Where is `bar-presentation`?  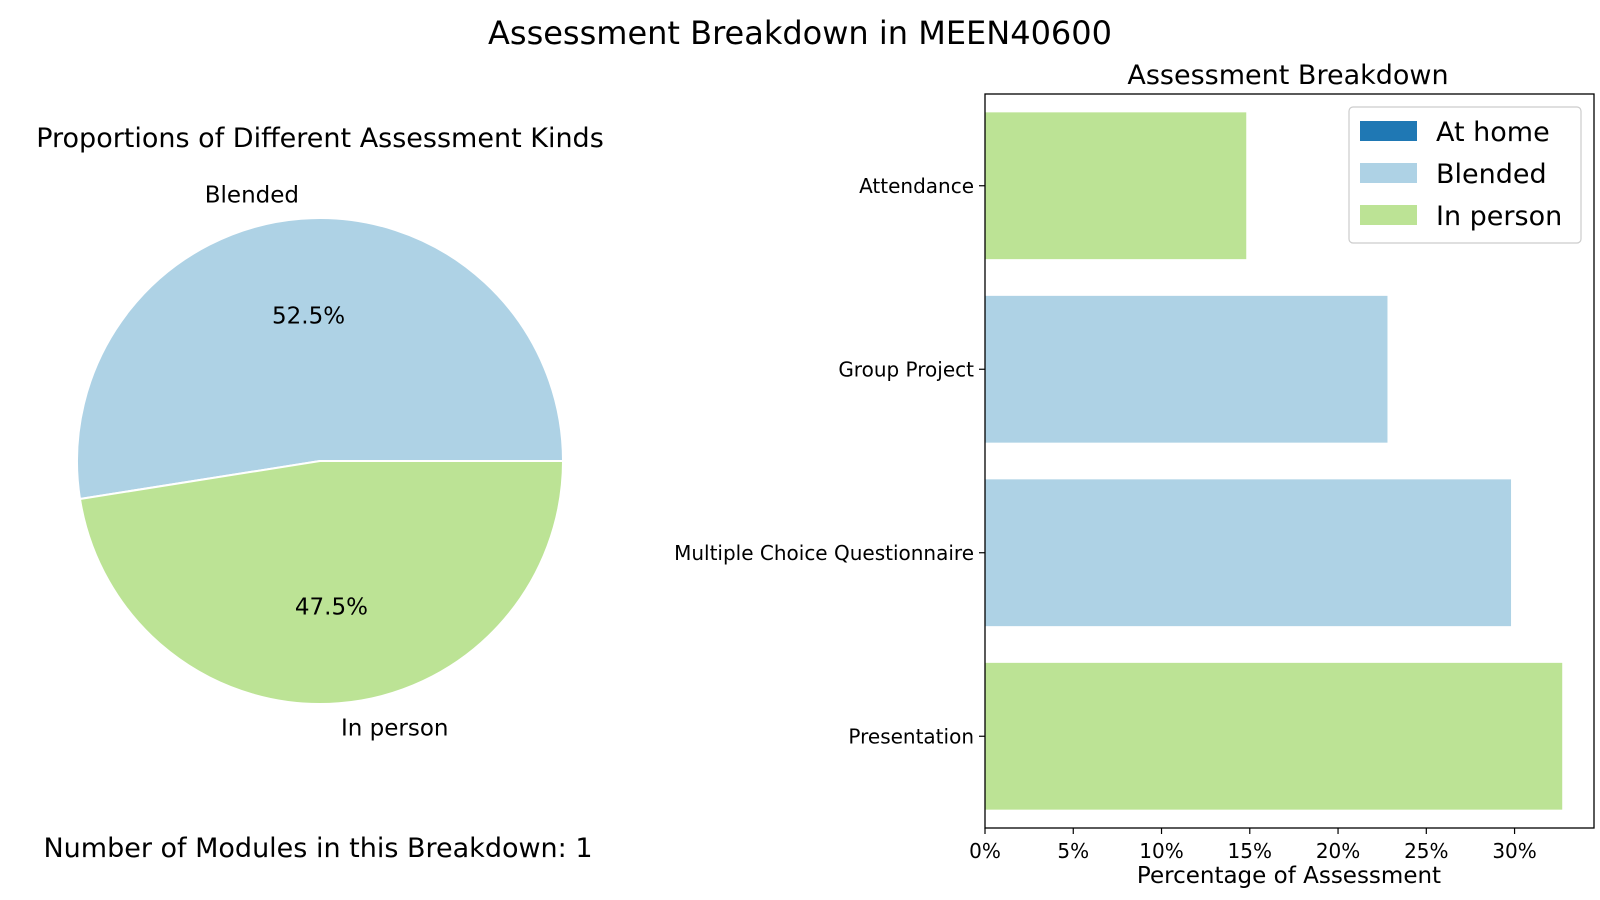 bar-presentation is located at coordinates (1274, 736).